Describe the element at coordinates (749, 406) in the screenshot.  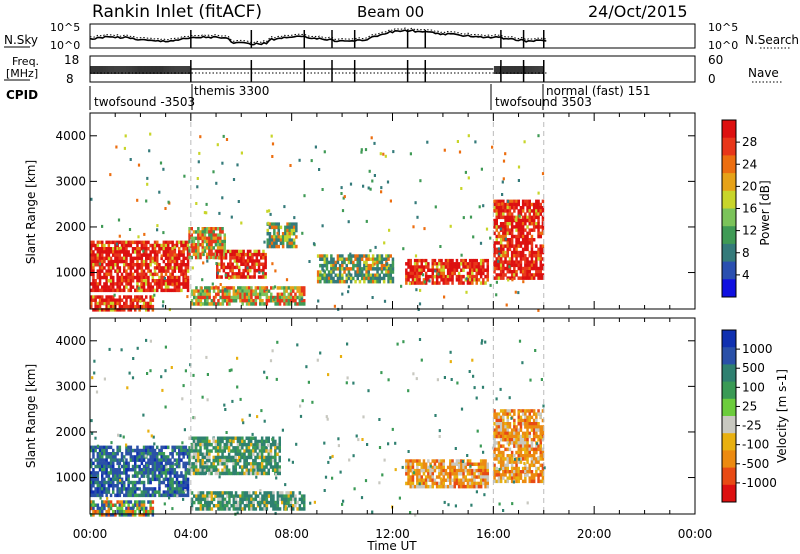
I see `colorbar-tick-label: 25` at that location.